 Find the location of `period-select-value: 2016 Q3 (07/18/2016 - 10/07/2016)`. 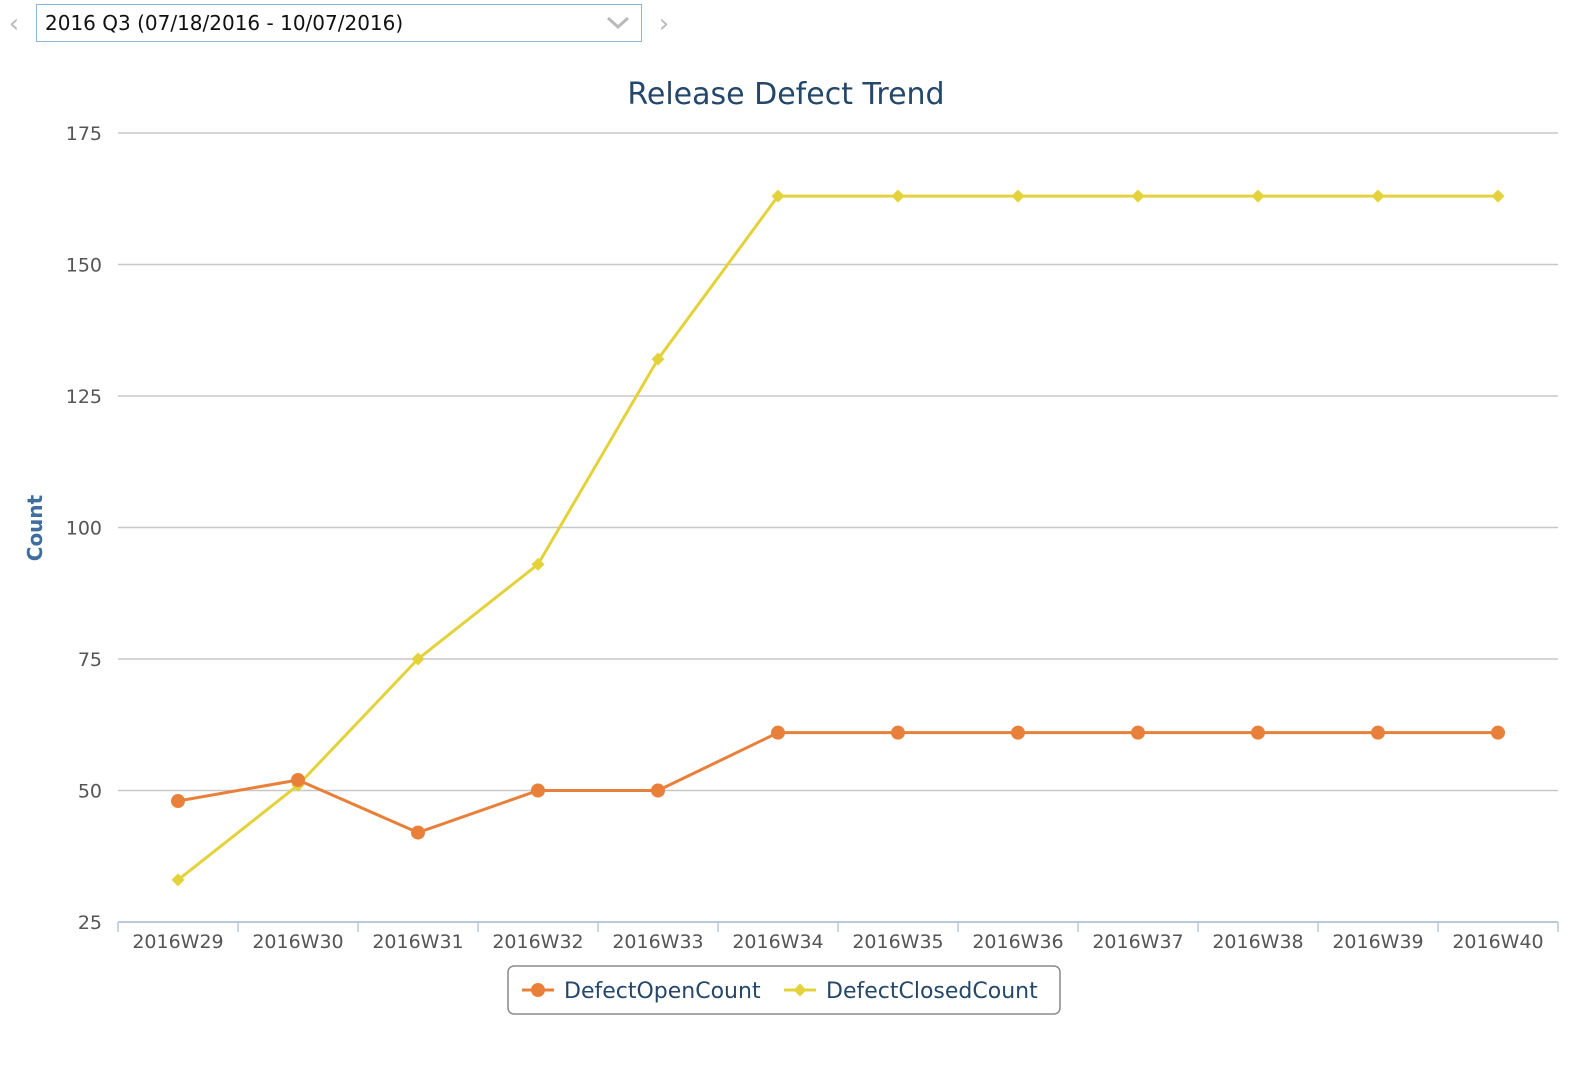

period-select-value: 2016 Q3 (07/18/2016 - 10/07/2016) is located at coordinates (224, 23).